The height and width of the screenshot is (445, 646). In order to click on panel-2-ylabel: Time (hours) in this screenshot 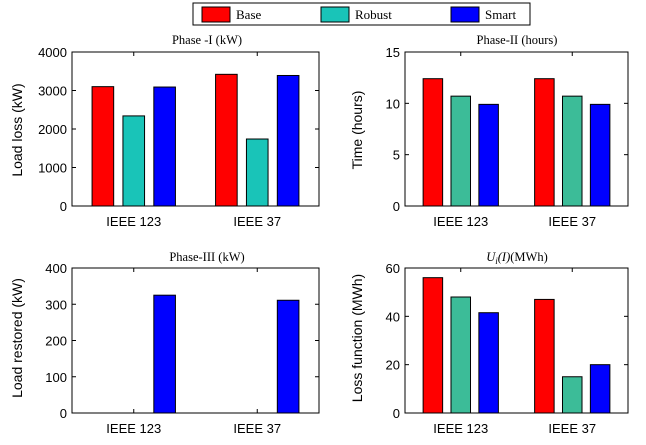, I will do `click(357, 130)`.